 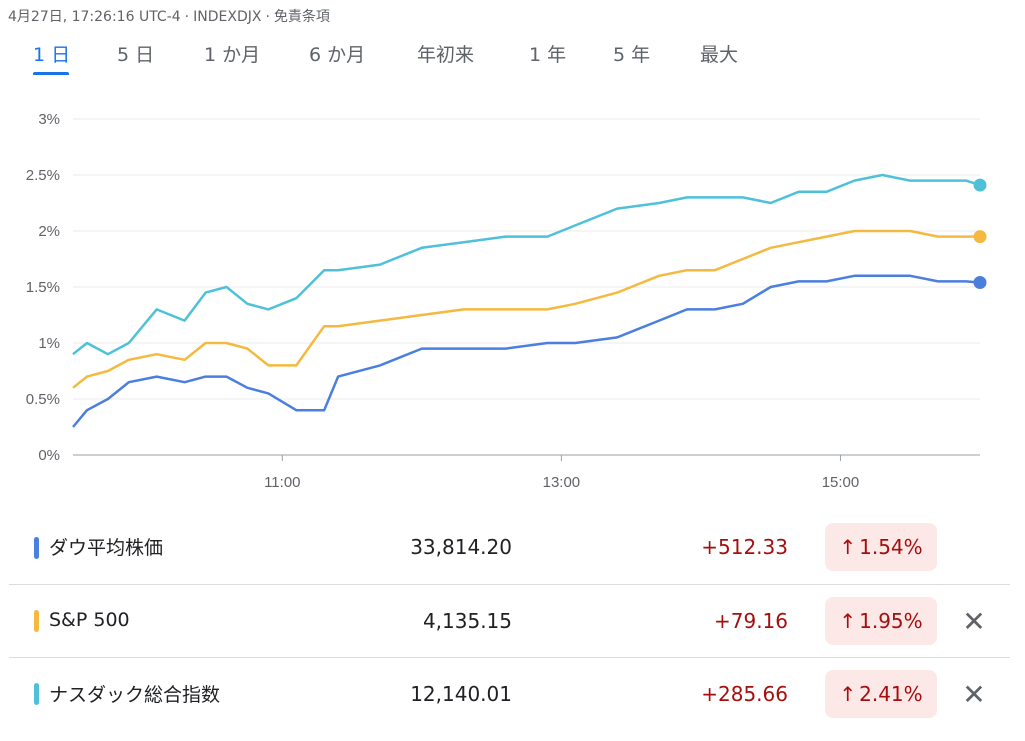 I want to click on y-tick-label: 0.5%, so click(x=43, y=399).